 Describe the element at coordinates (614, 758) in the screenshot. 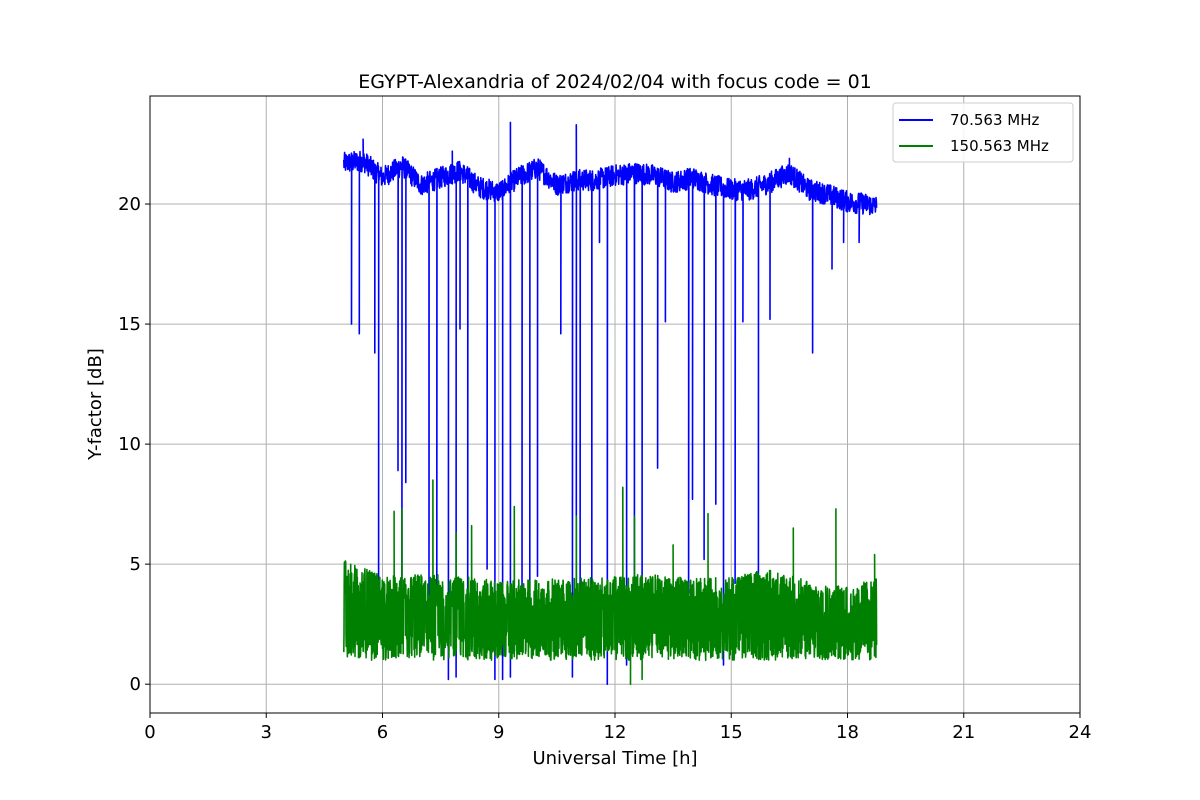

I see `x-axis-label: Universal Time [h]` at that location.